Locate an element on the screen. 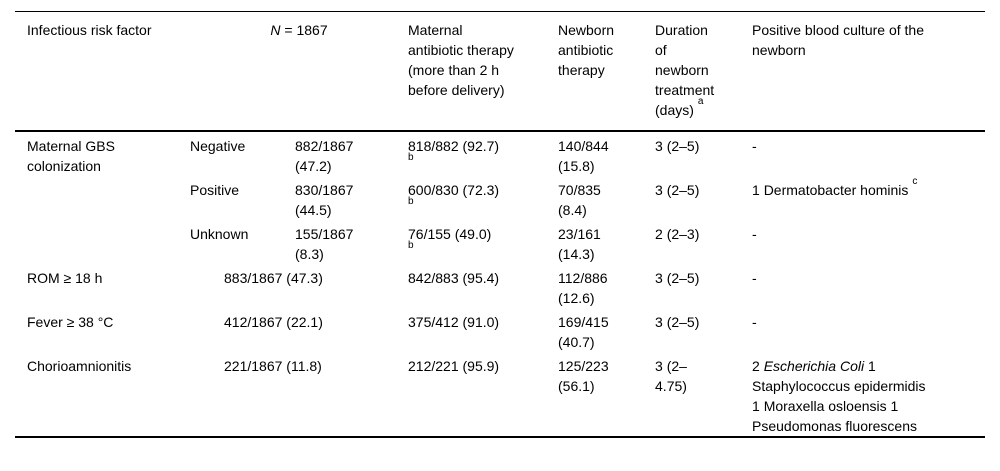  risk-factor-label: Chorioamnionitis is located at coordinates (102, 394).